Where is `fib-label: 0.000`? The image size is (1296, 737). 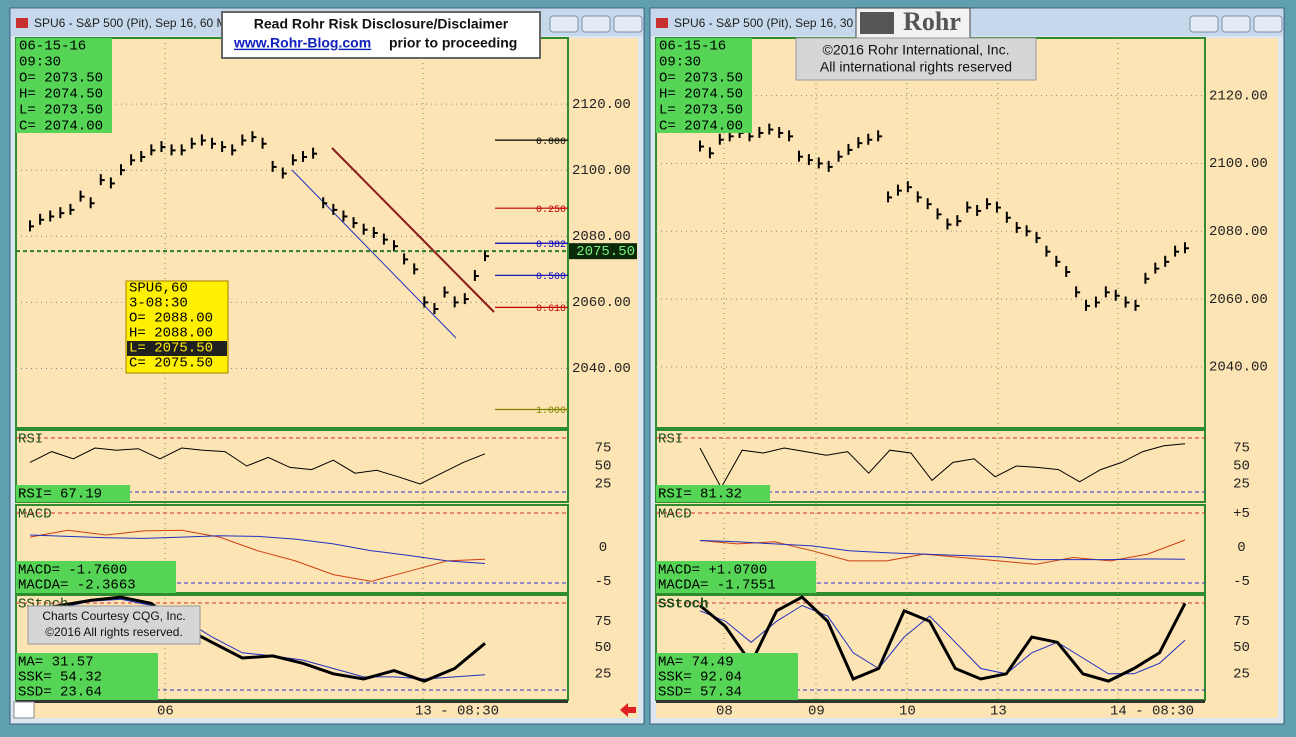 fib-label: 0.000 is located at coordinates (551, 142).